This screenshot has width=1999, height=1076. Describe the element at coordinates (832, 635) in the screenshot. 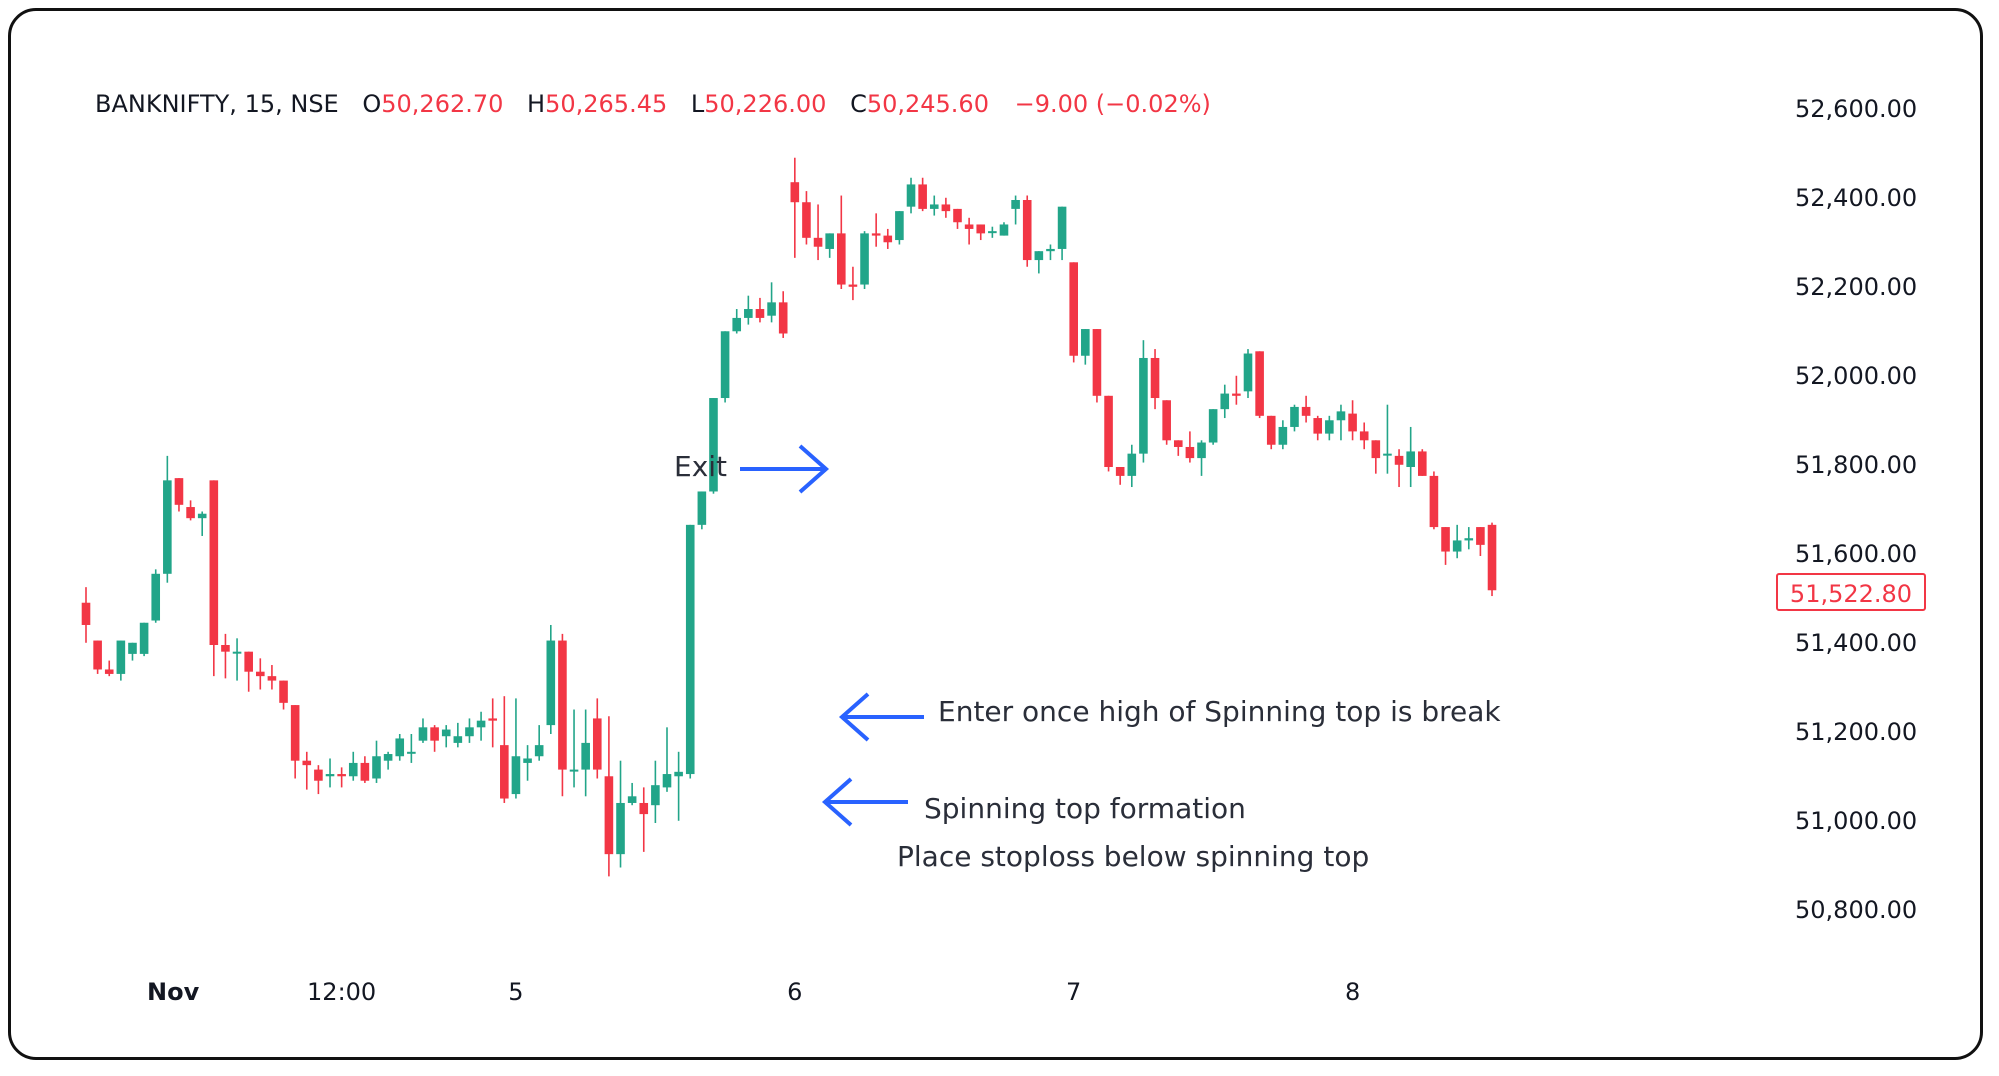

I see `annotation-arrows` at that location.